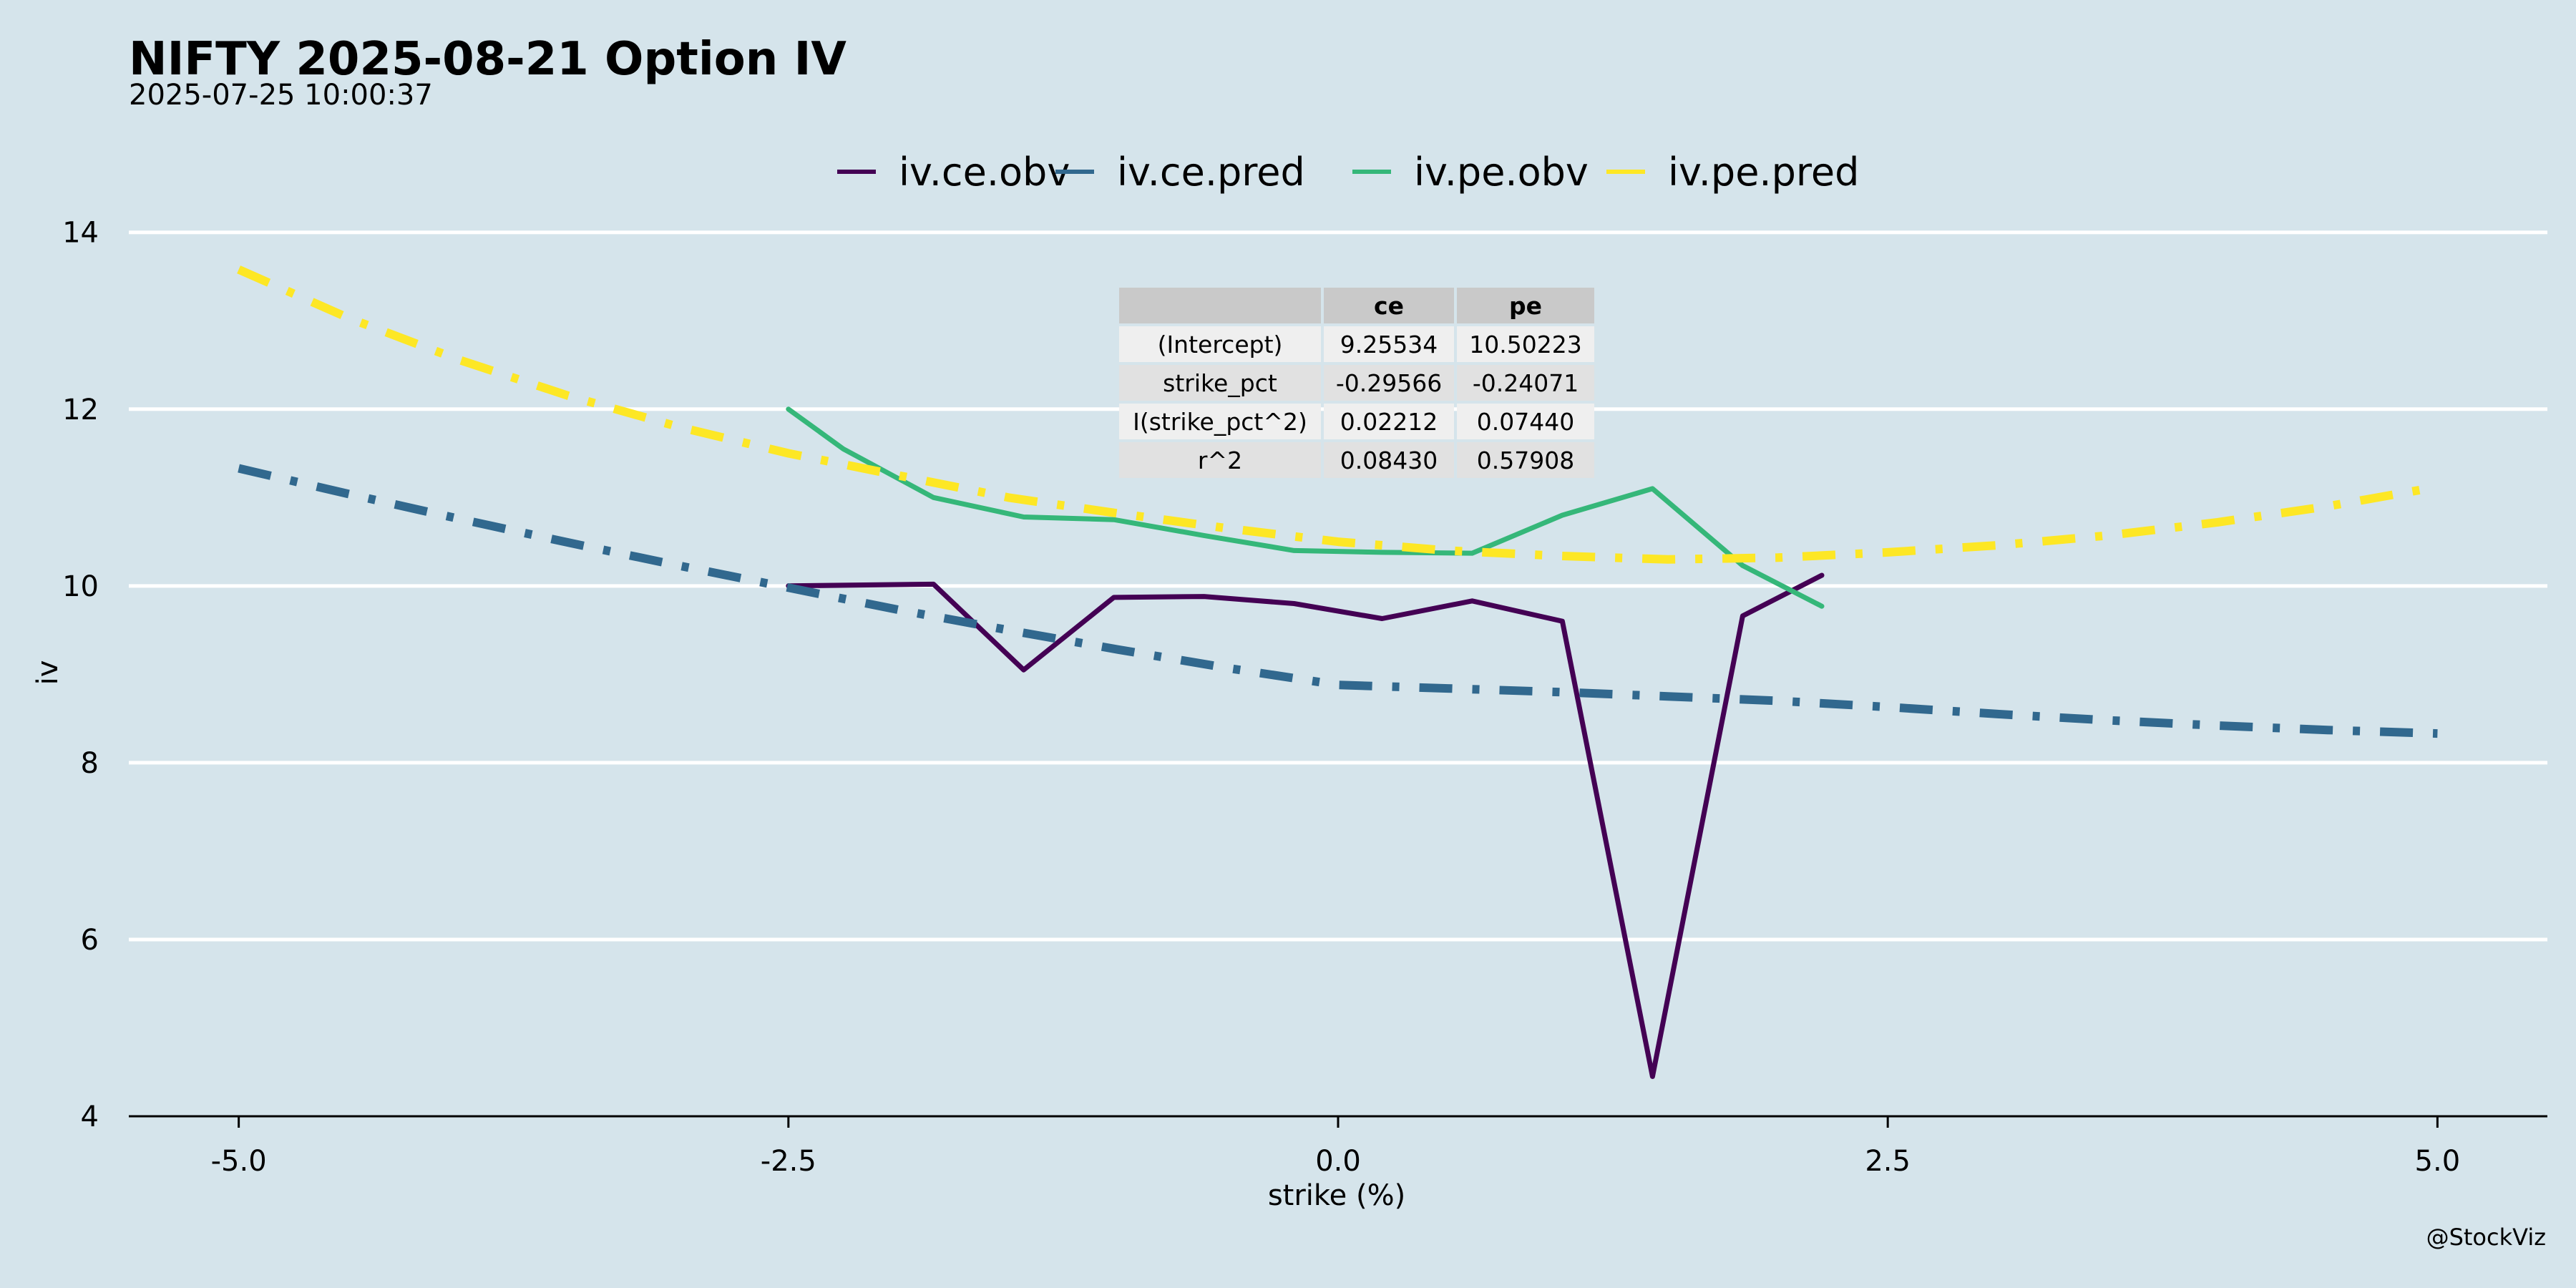  I want to click on table-header-cell: ce, so click(1389, 305).